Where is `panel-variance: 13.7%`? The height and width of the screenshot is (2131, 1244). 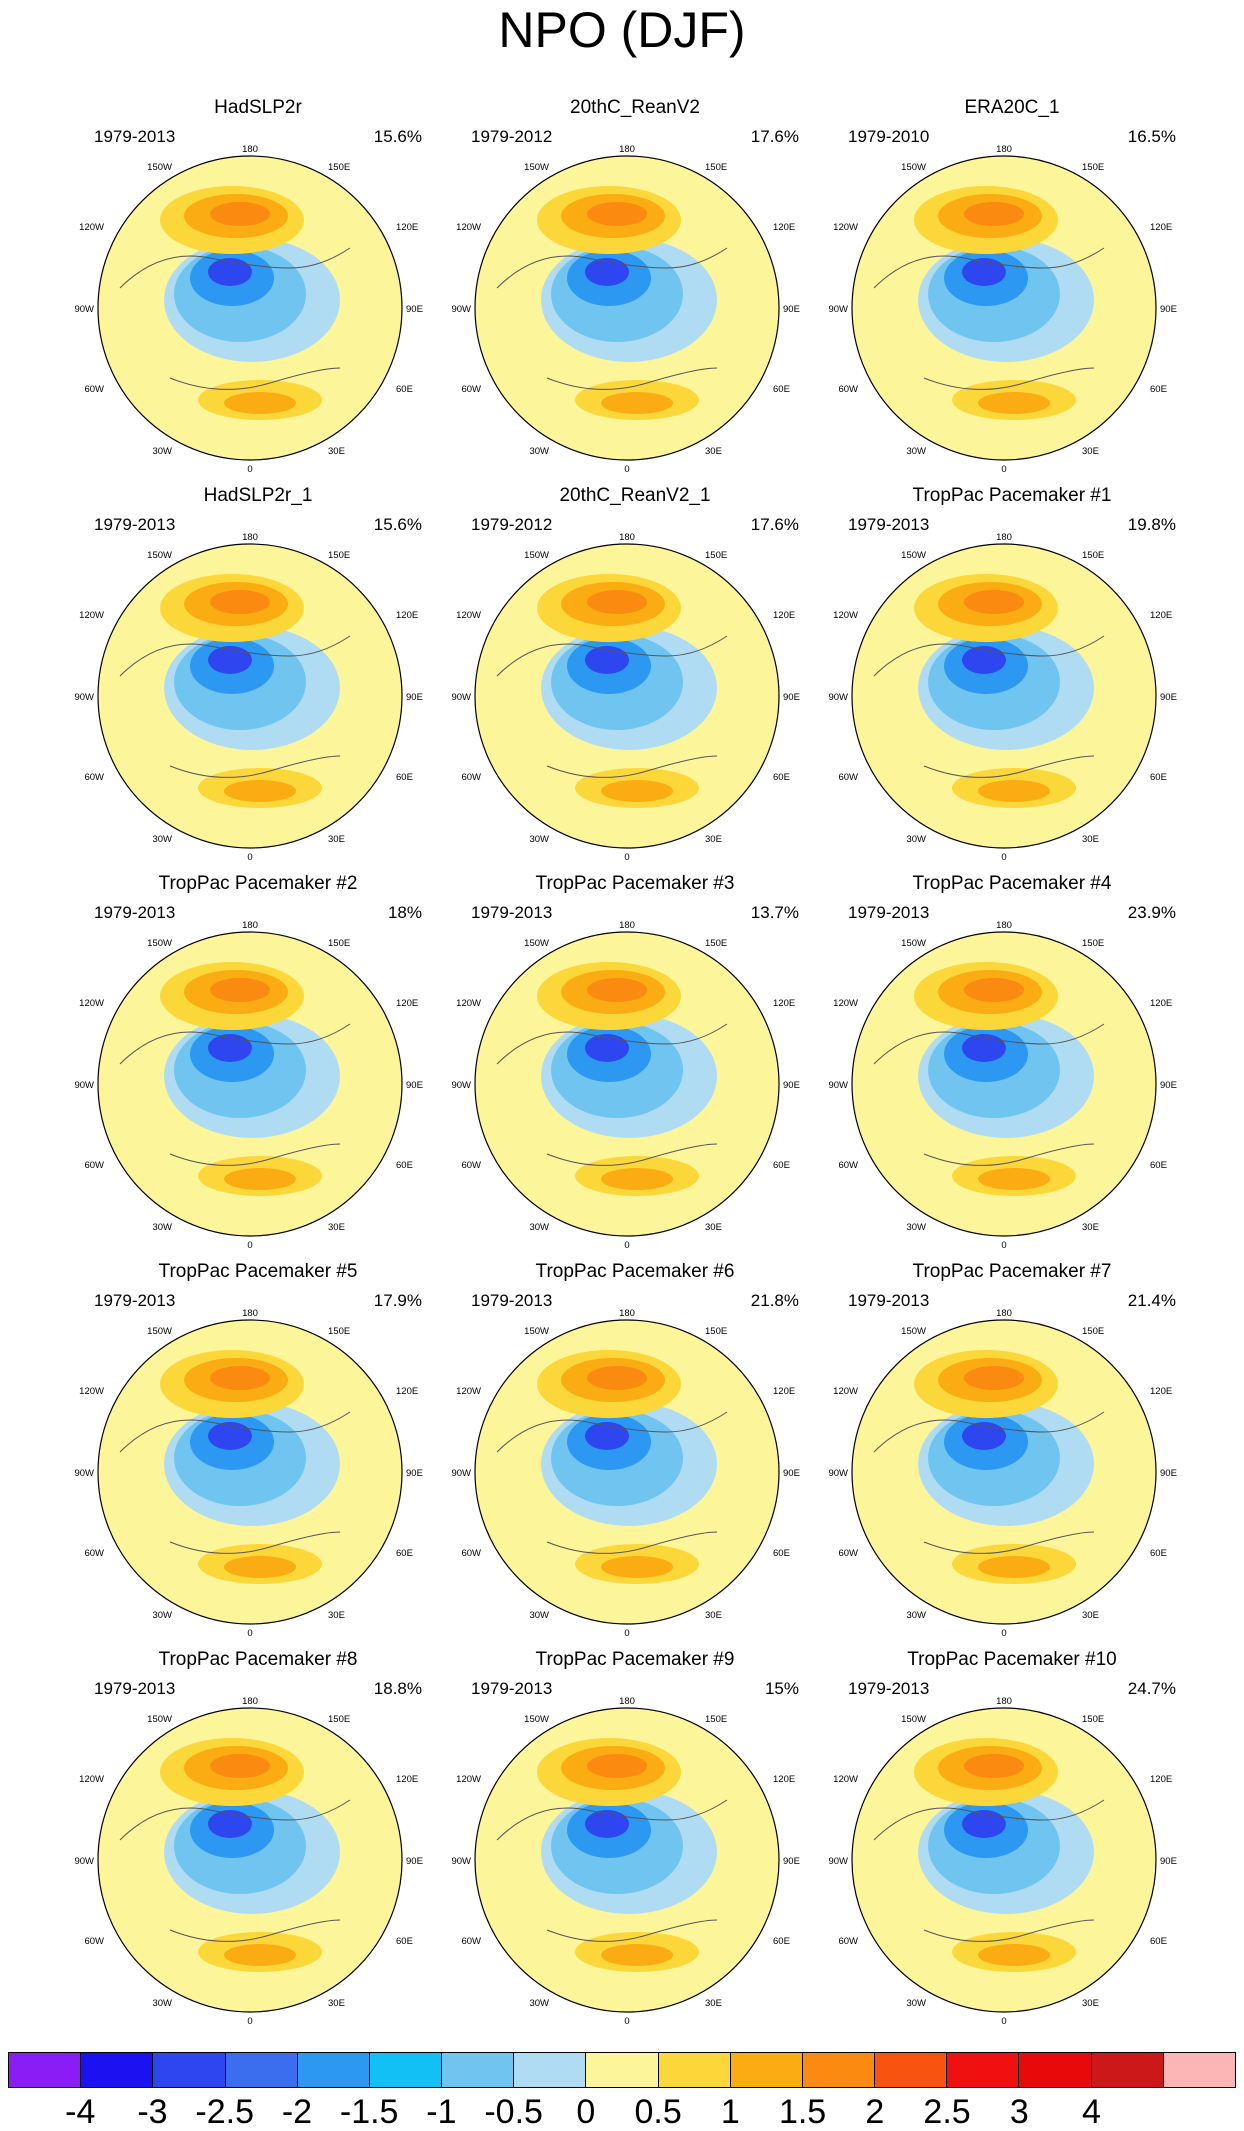 panel-variance: 13.7% is located at coordinates (774, 912).